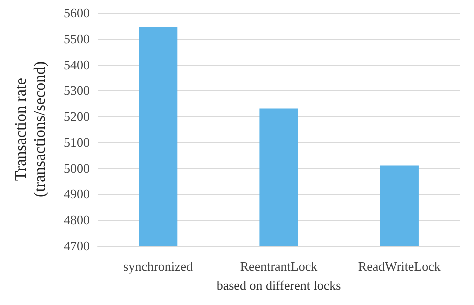  Describe the element at coordinates (77, 13) in the screenshot. I see `y-tick-label: 5600` at that location.